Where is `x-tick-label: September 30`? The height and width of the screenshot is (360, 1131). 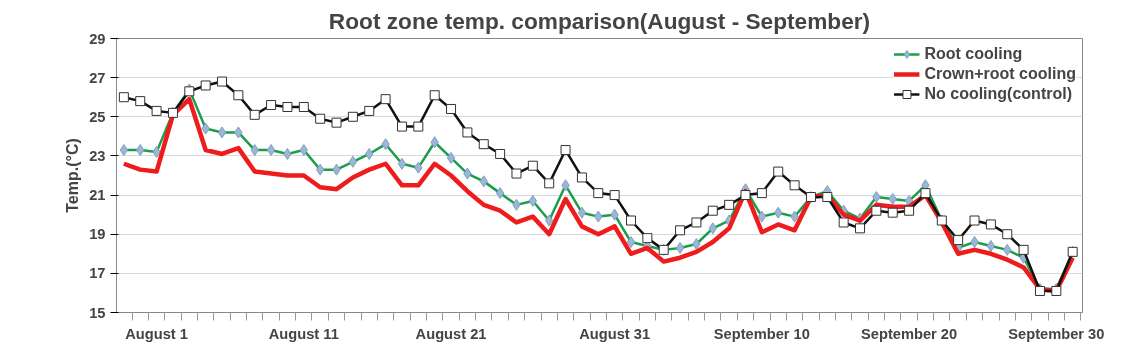 x-tick-label: September 30 is located at coordinates (1056, 333).